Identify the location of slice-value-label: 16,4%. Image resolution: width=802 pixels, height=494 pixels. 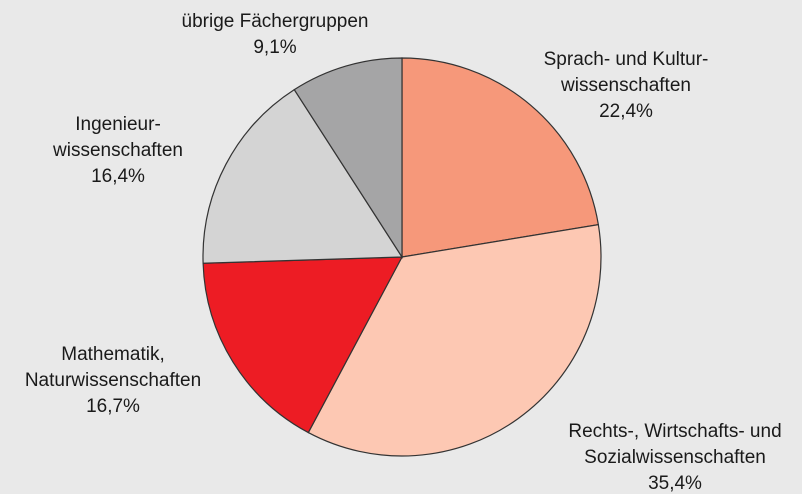
(118, 176).